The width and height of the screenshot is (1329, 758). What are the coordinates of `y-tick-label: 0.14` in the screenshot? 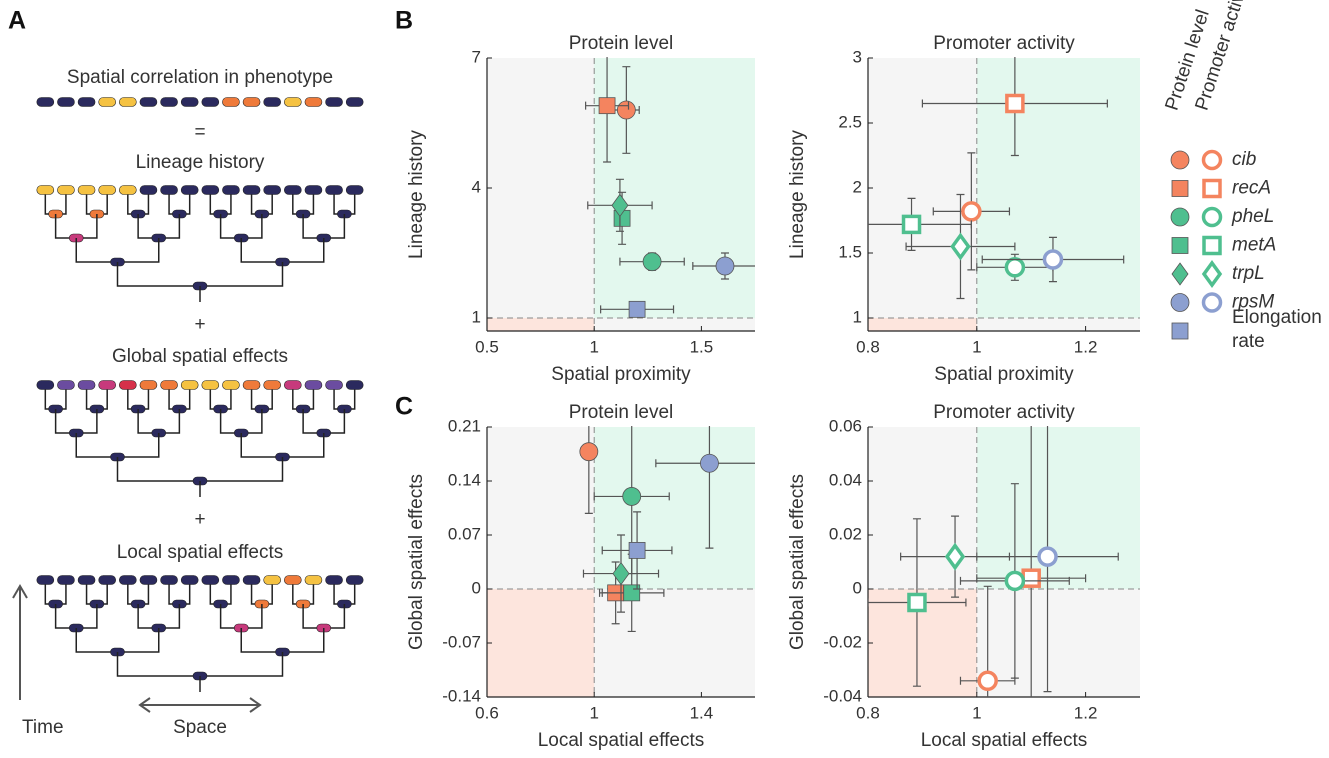 It's located at (464, 479).